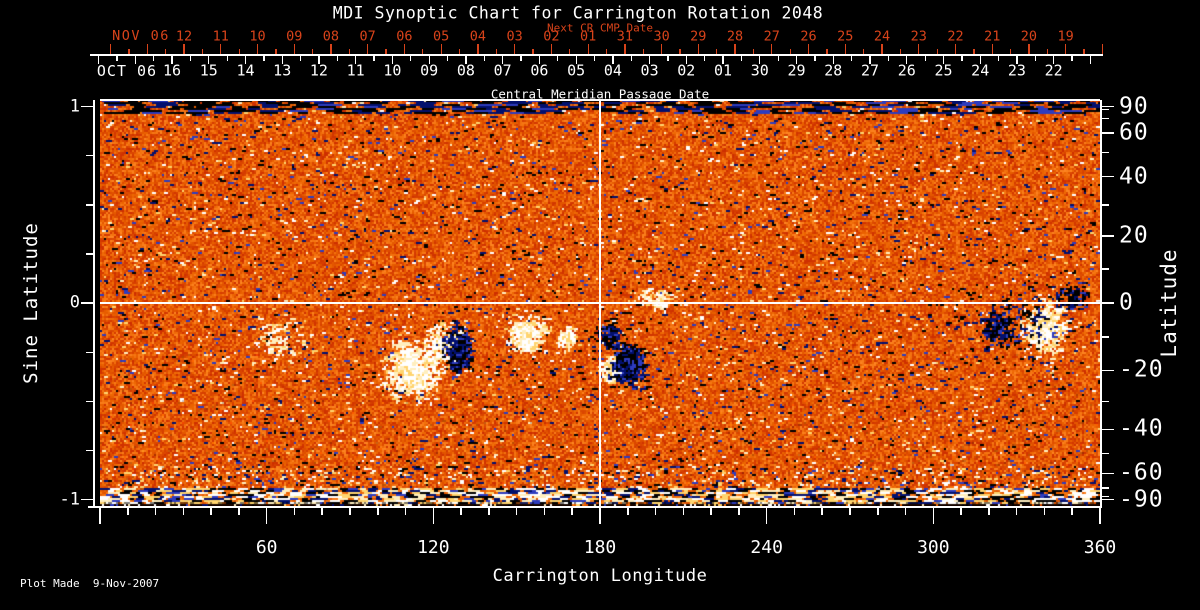 The height and width of the screenshot is (610, 1200). I want to click on lat-tick-label: 90, so click(1134, 106).